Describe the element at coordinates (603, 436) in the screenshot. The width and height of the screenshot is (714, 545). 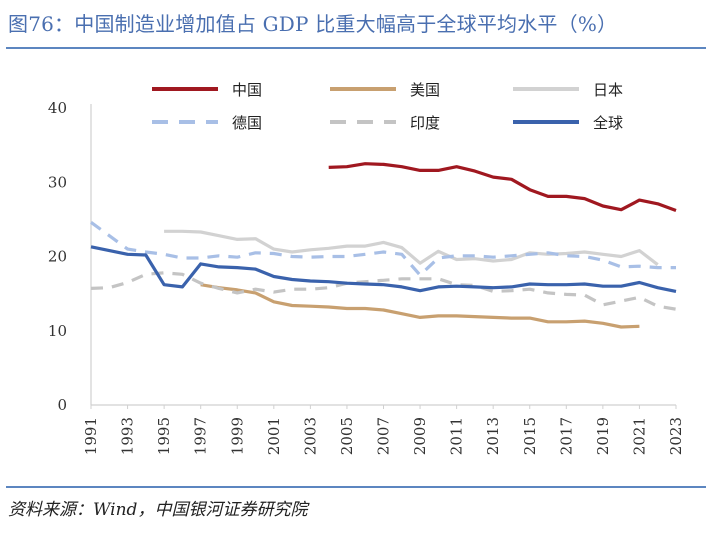
I see `x-tick-label: 2019` at that location.